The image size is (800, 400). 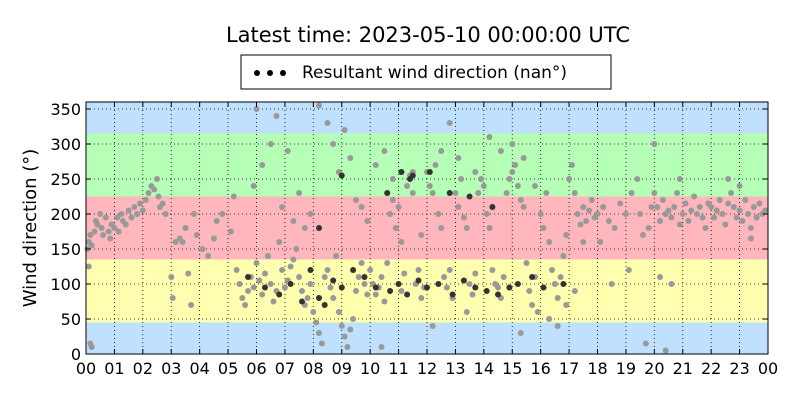 I want to click on y-tick-label: 250, so click(x=65, y=179).